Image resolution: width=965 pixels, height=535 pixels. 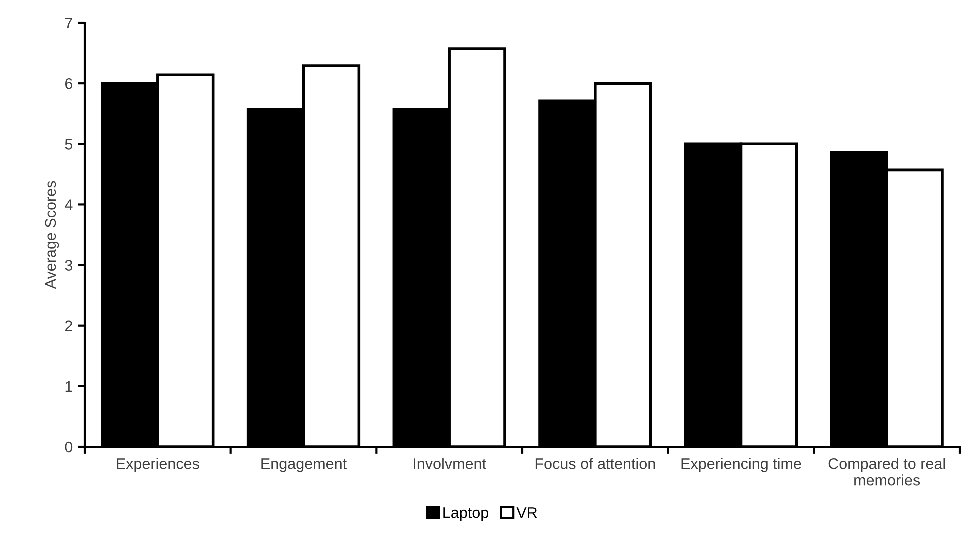 What do you see at coordinates (304, 465) in the screenshot?
I see `x-tick-label: Engagement` at bounding box center [304, 465].